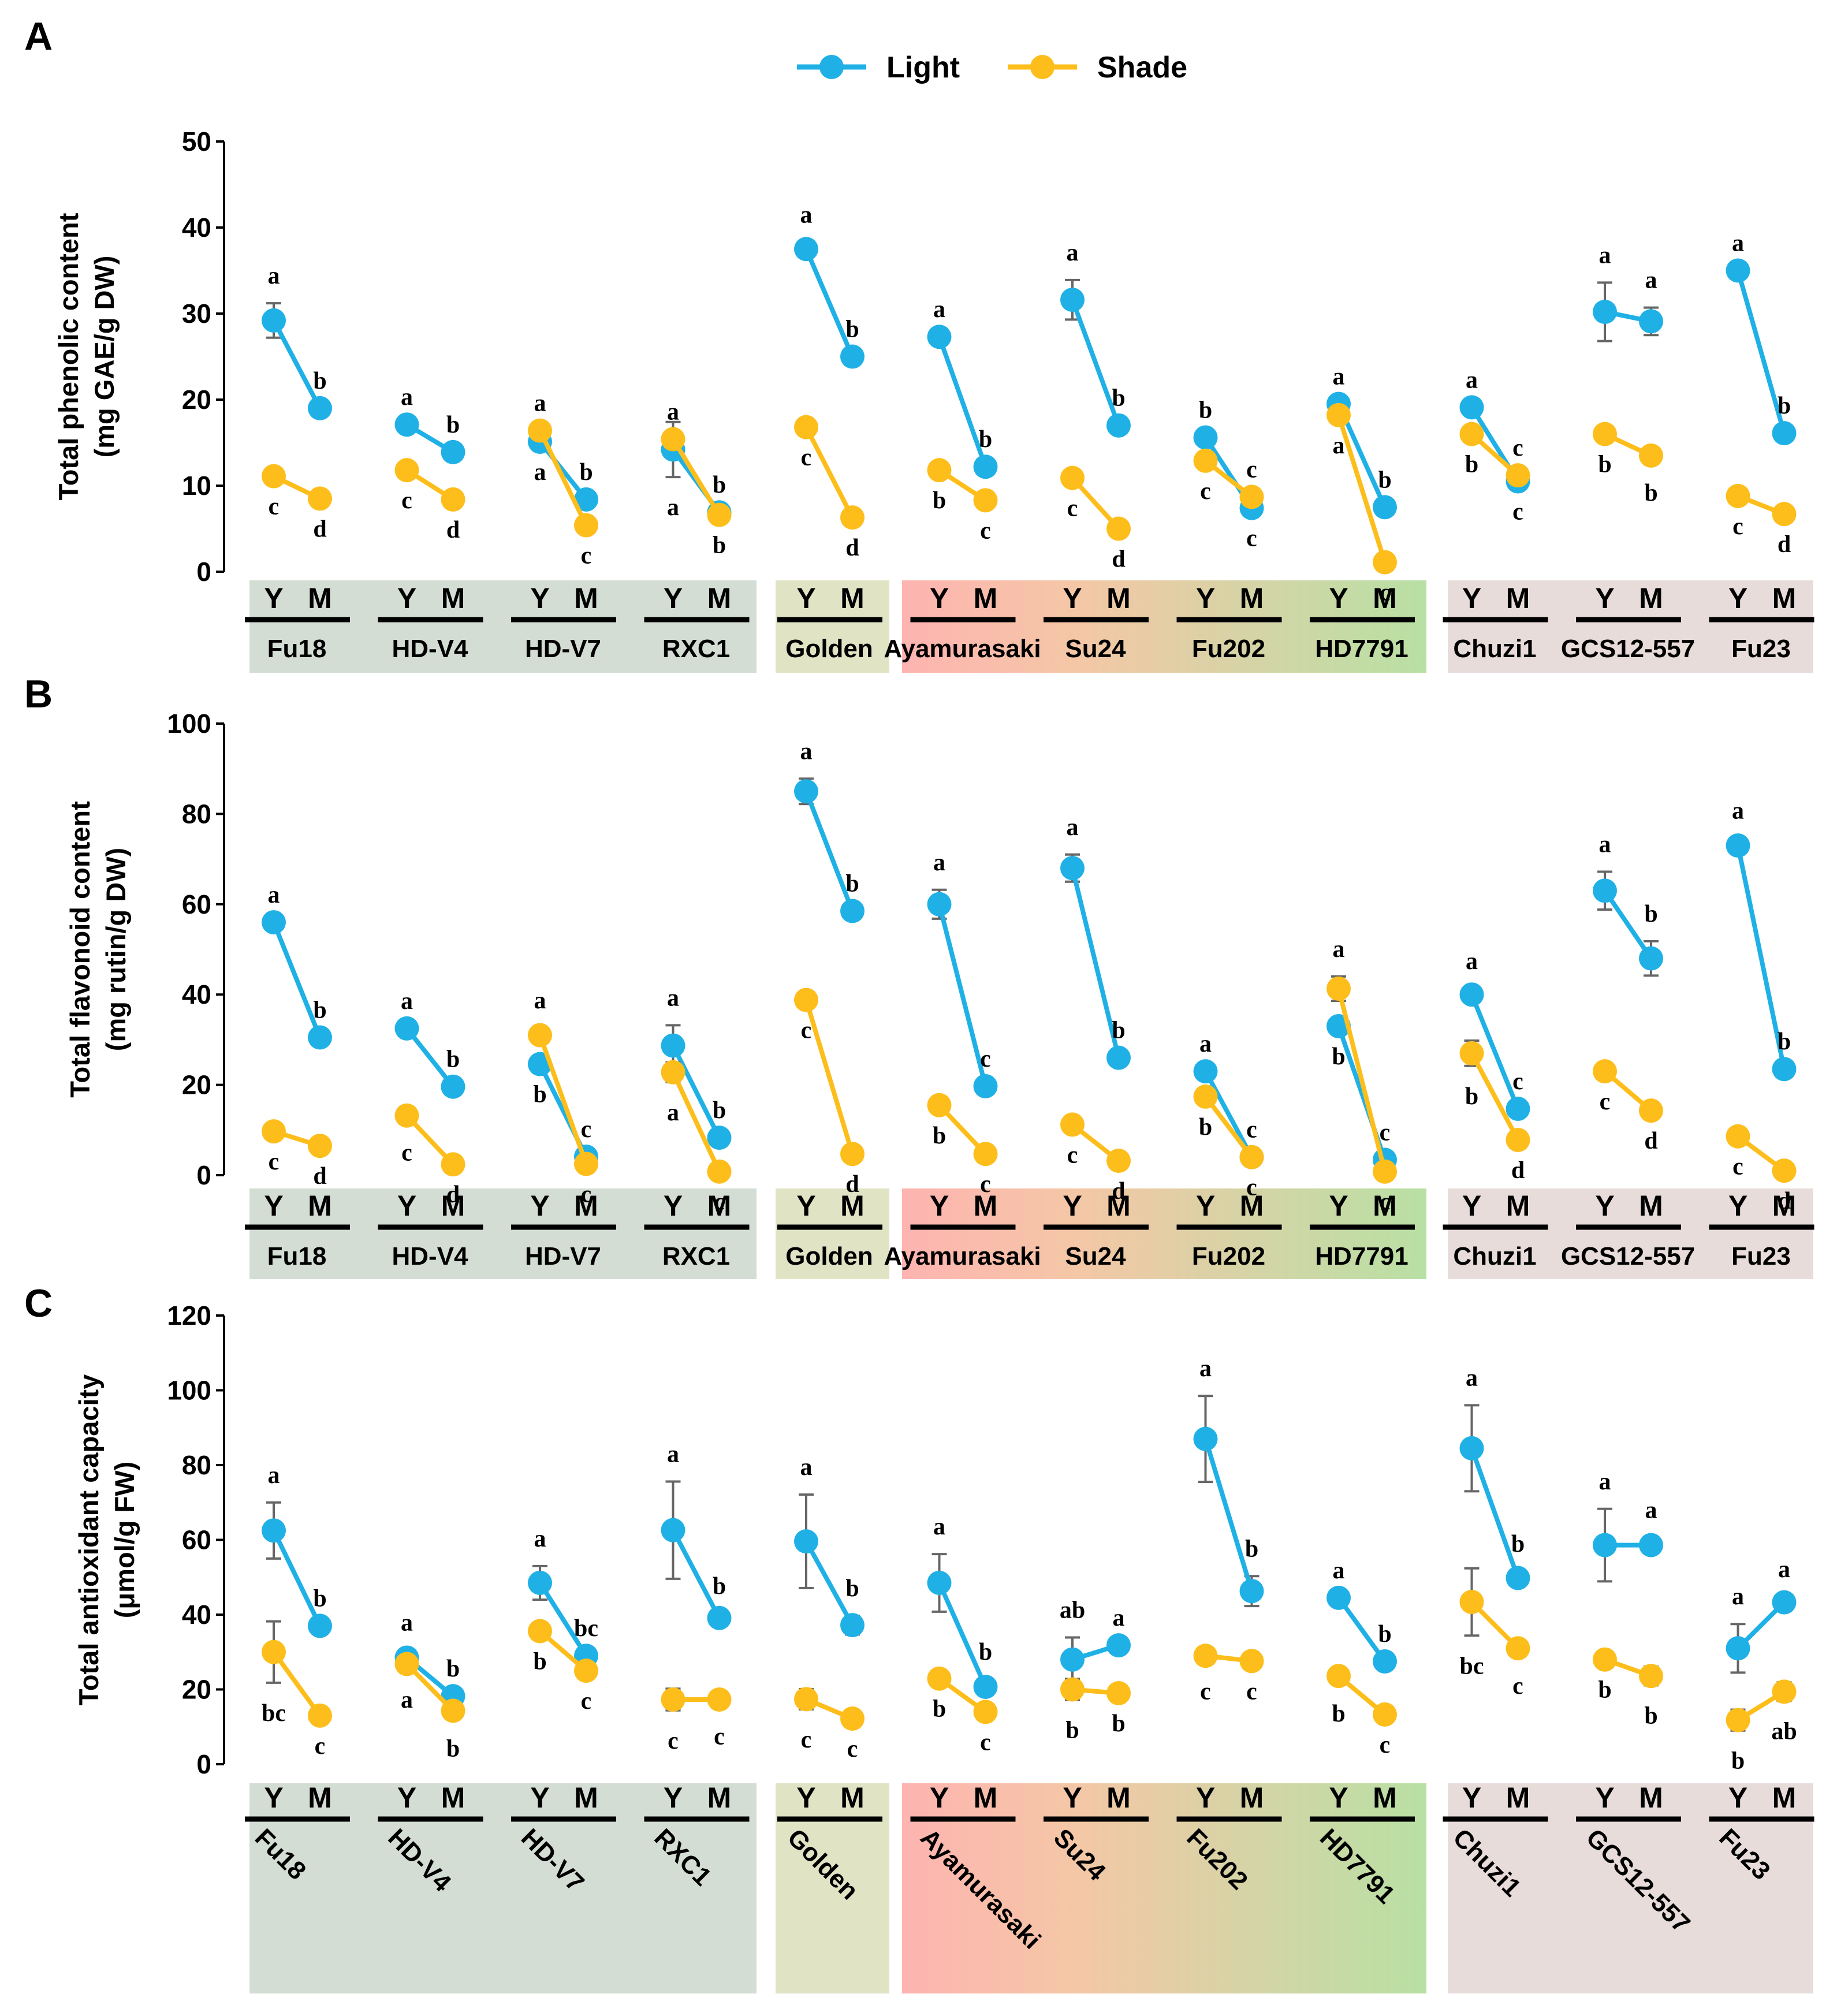 The image size is (1837, 2016). I want to click on cultivar-label: Fu18, so click(297, 649).